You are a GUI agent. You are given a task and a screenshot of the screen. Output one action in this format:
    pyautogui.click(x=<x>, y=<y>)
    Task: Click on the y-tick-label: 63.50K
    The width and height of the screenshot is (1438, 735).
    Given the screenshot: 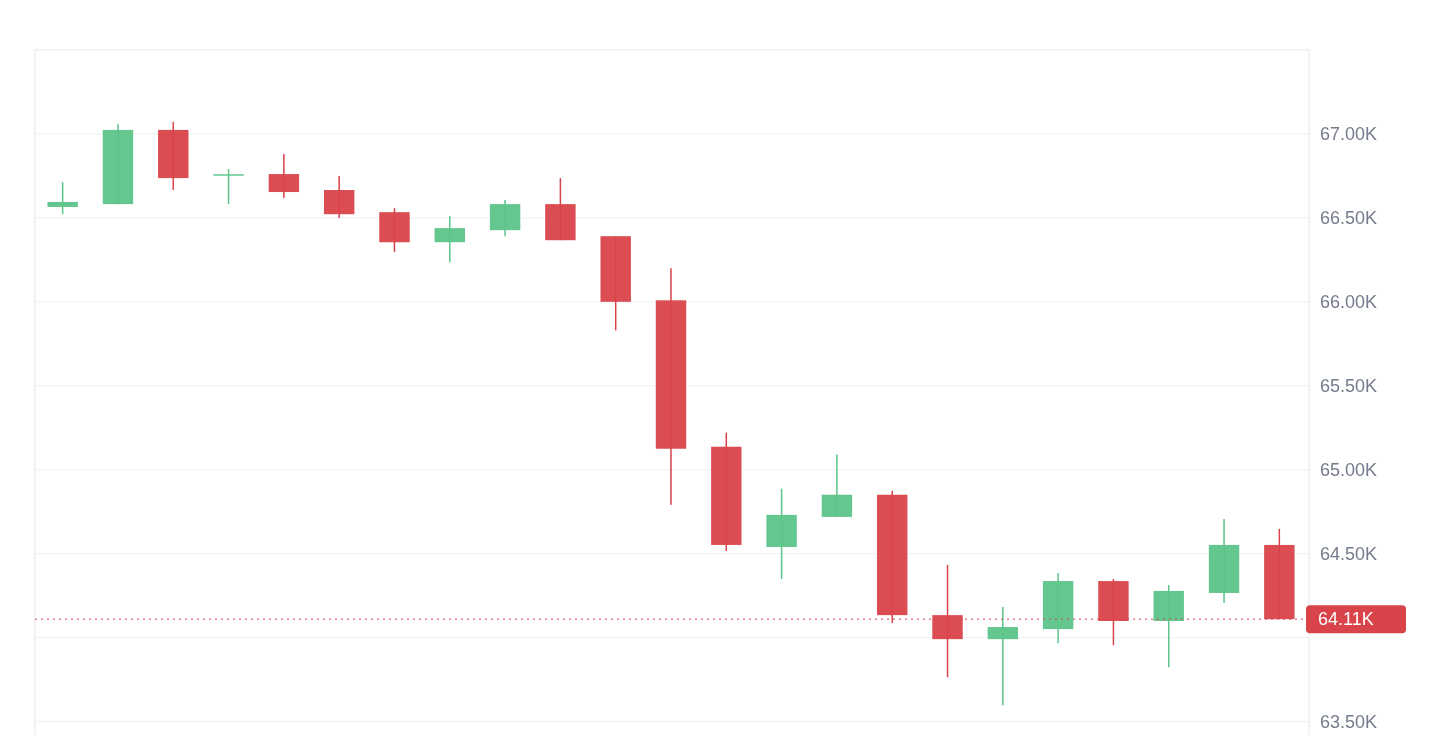 What is the action you would take?
    pyautogui.click(x=1349, y=721)
    